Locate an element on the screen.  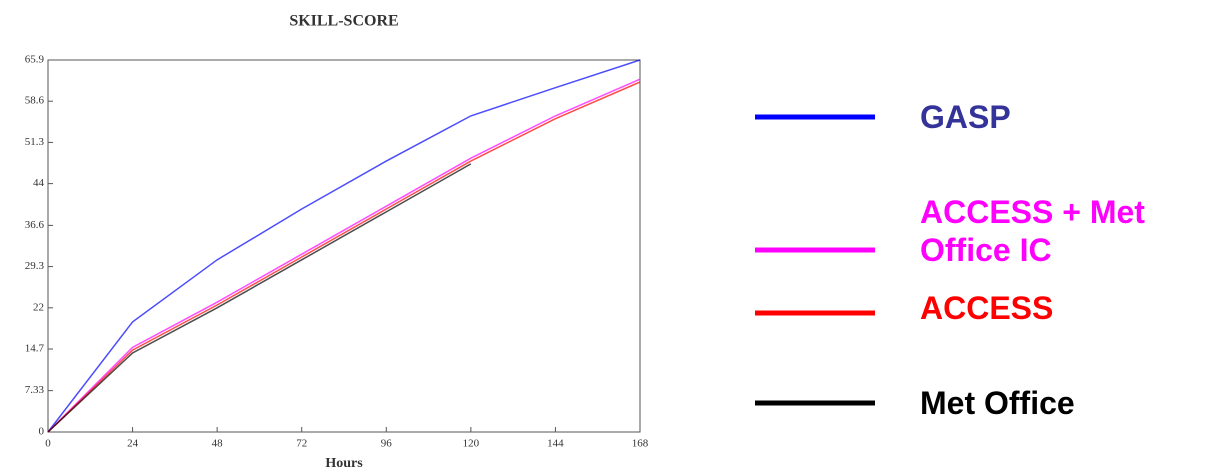
x-axis-label: Hours is located at coordinates (344, 463).